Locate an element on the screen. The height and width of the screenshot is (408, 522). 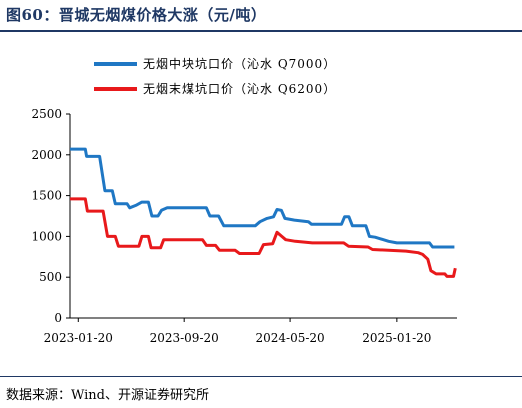
x-tick-label: 2023-09-20 is located at coordinates (184, 338).